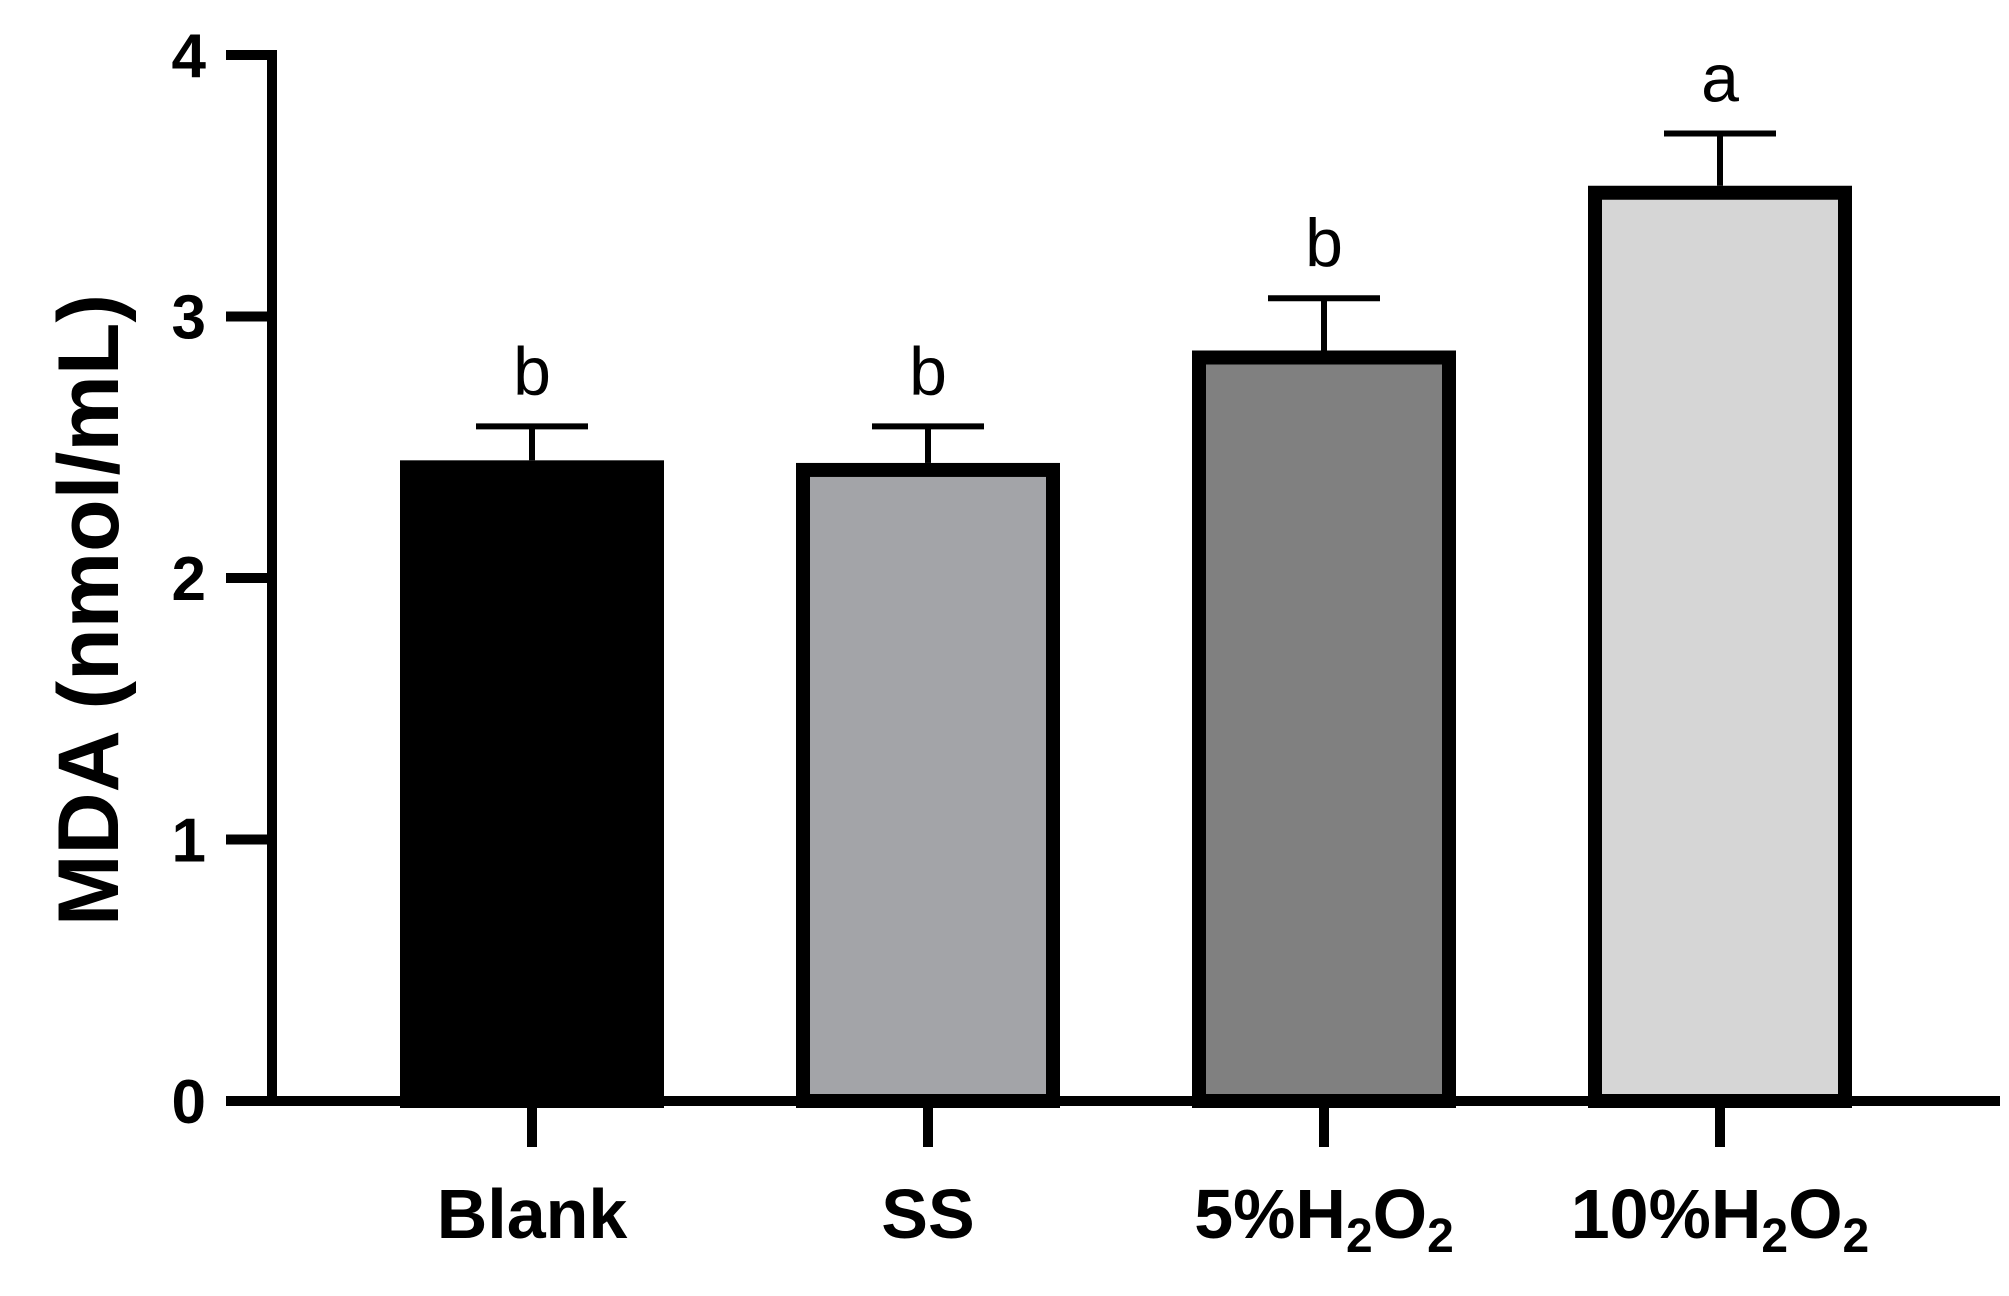 The width and height of the screenshot is (2009, 1296). What do you see at coordinates (928, 785) in the screenshot?
I see `bar-ss` at bounding box center [928, 785].